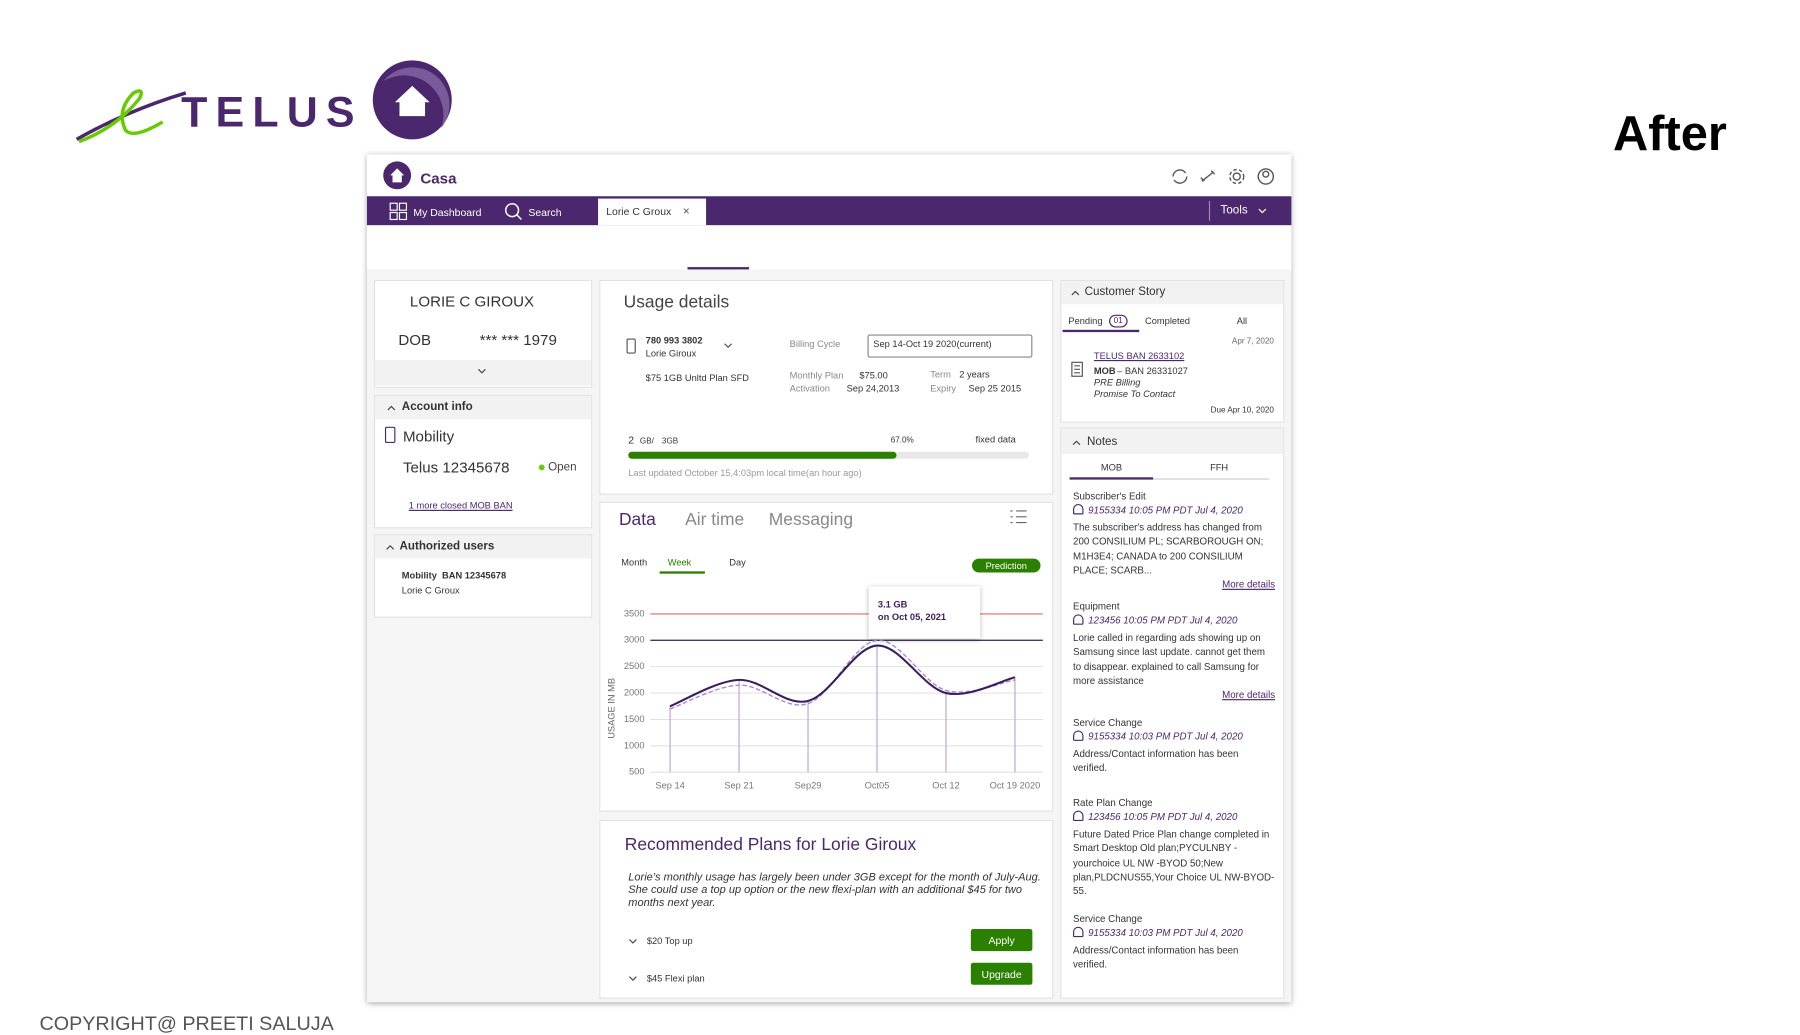  Describe the element at coordinates (1152, 371) in the screenshot. I see `story-line: – BAN 26331027` at that location.